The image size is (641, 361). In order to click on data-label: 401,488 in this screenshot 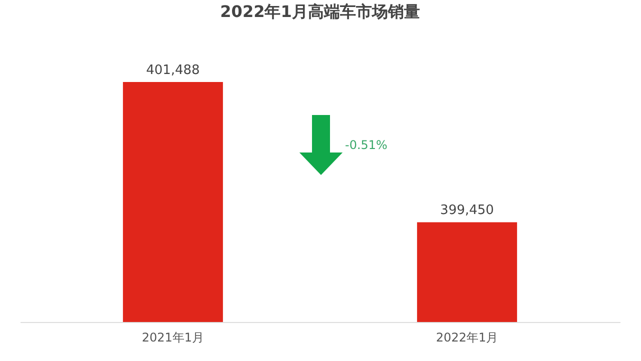, I will do `click(173, 70)`.